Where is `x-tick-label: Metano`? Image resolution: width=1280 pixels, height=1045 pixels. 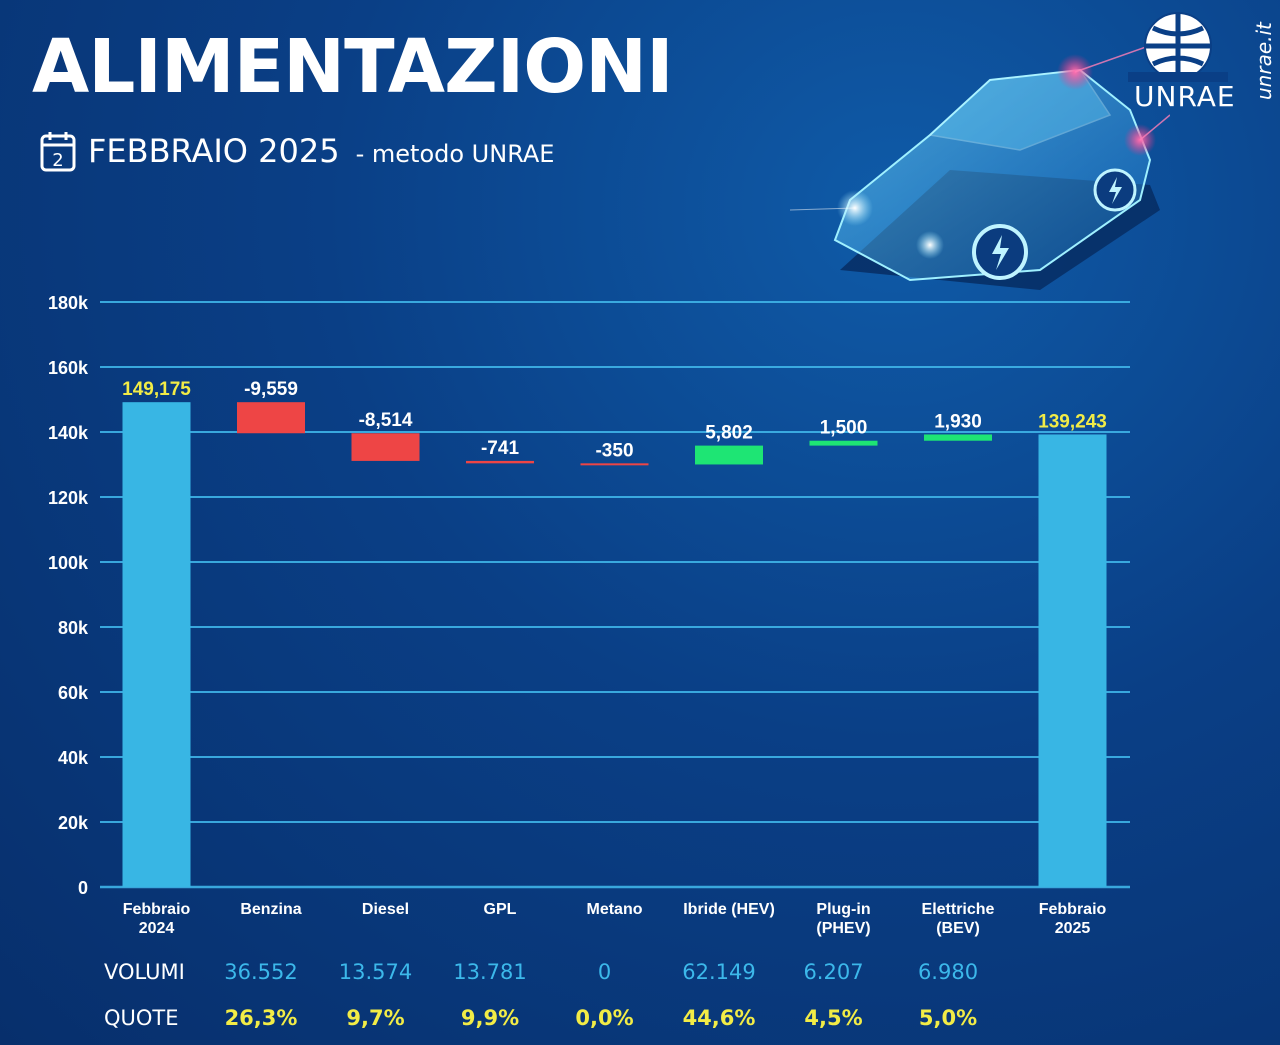
x-tick-label: Metano is located at coordinates (615, 909).